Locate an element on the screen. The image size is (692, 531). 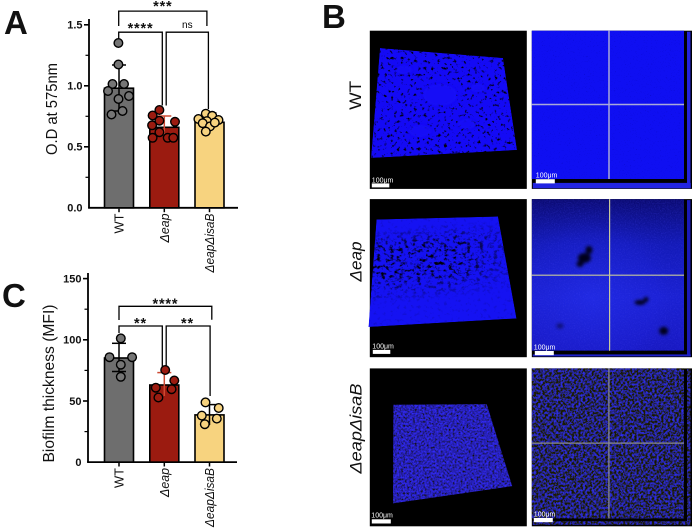
svg-text: O.D at 575nm is located at coordinates (52, 109).